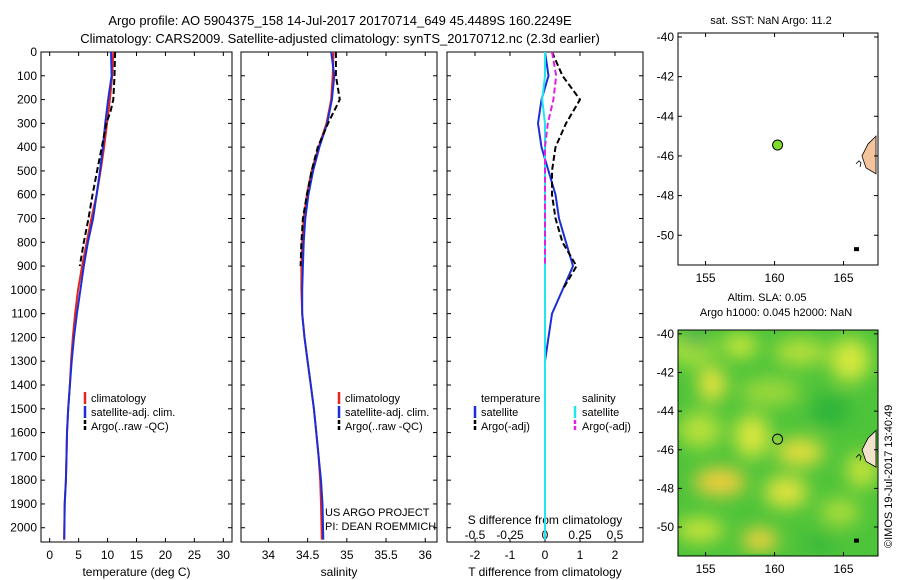 The width and height of the screenshot is (900, 580). Describe the element at coordinates (23, 504) in the screenshot. I see `depth-tick-label: 1900` at that location.